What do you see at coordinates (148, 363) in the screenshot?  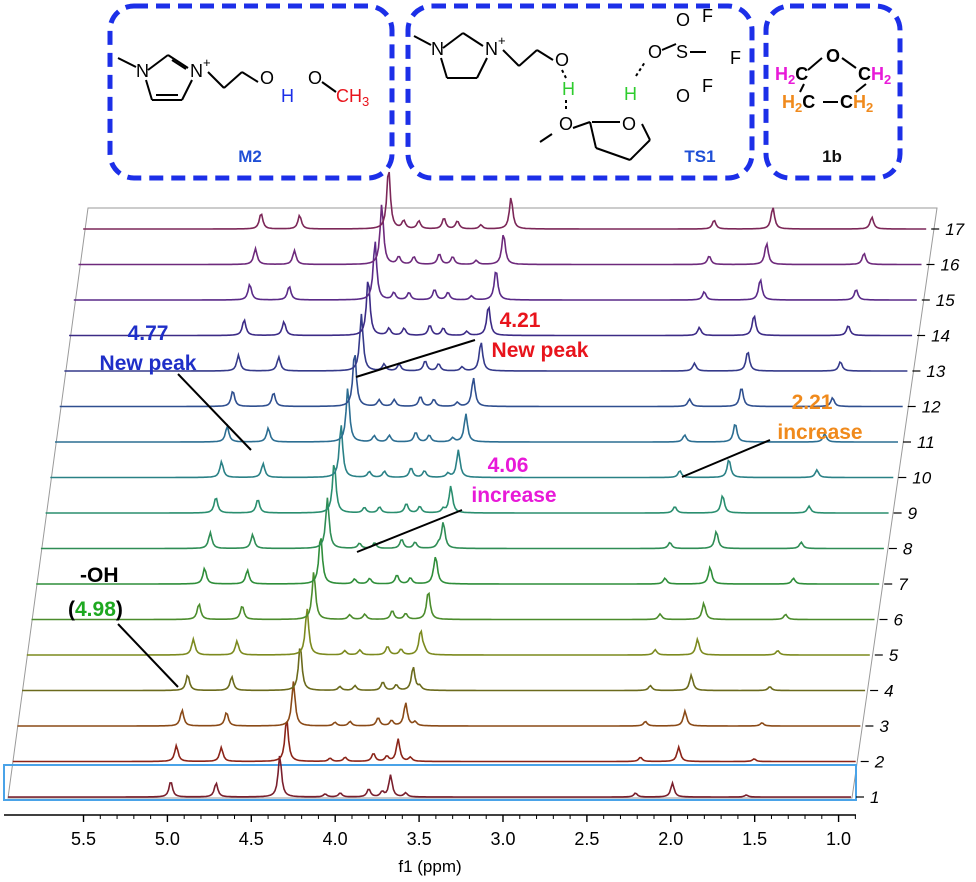 I see `annotation-4-77-text: New peak` at bounding box center [148, 363].